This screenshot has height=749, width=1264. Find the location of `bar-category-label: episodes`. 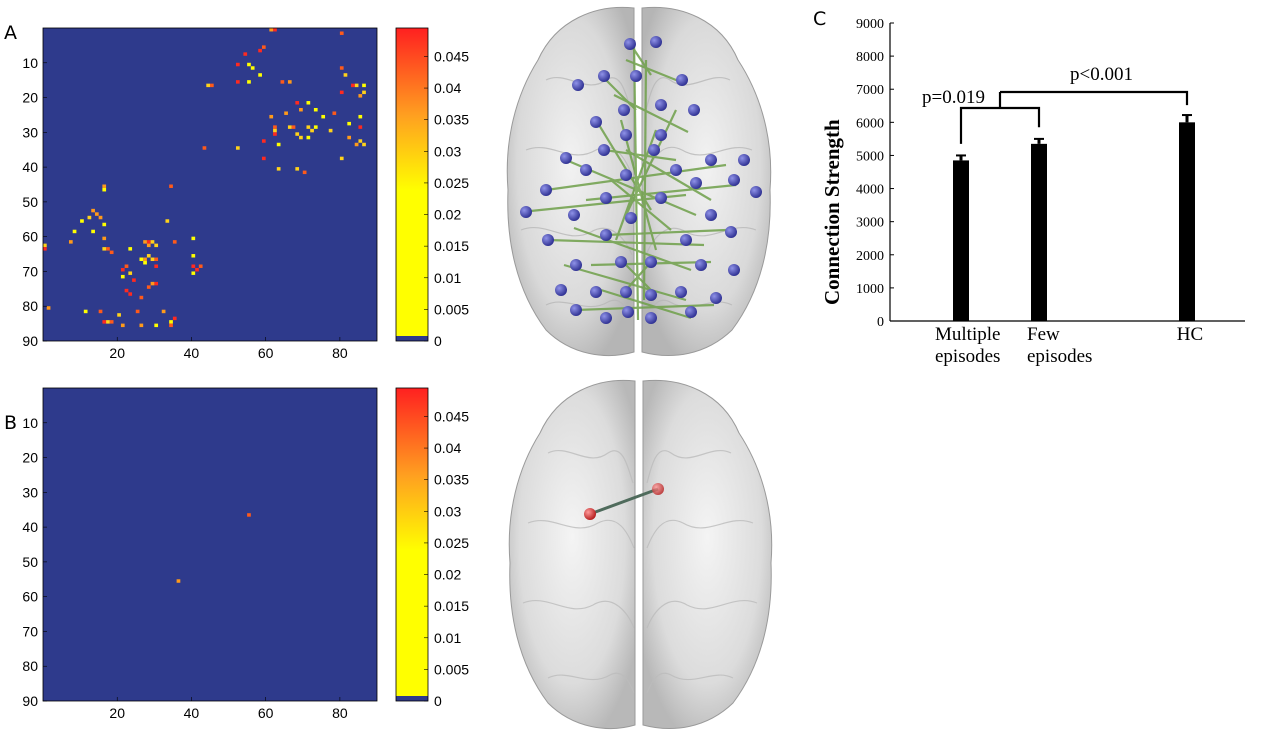

bar-category-label: episodes is located at coordinates (1059, 356).